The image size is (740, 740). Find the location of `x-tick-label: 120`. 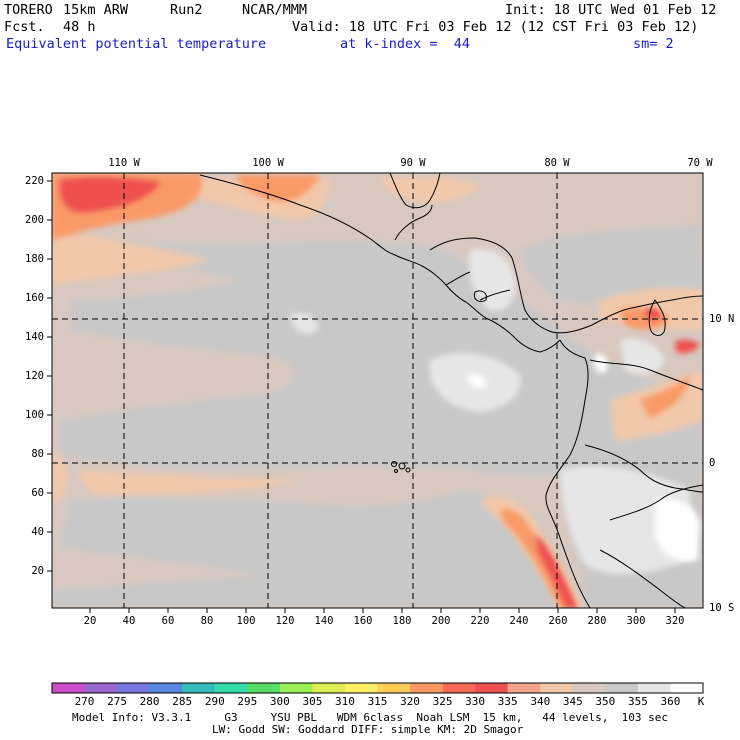

x-tick-label: 120 is located at coordinates (285, 621).